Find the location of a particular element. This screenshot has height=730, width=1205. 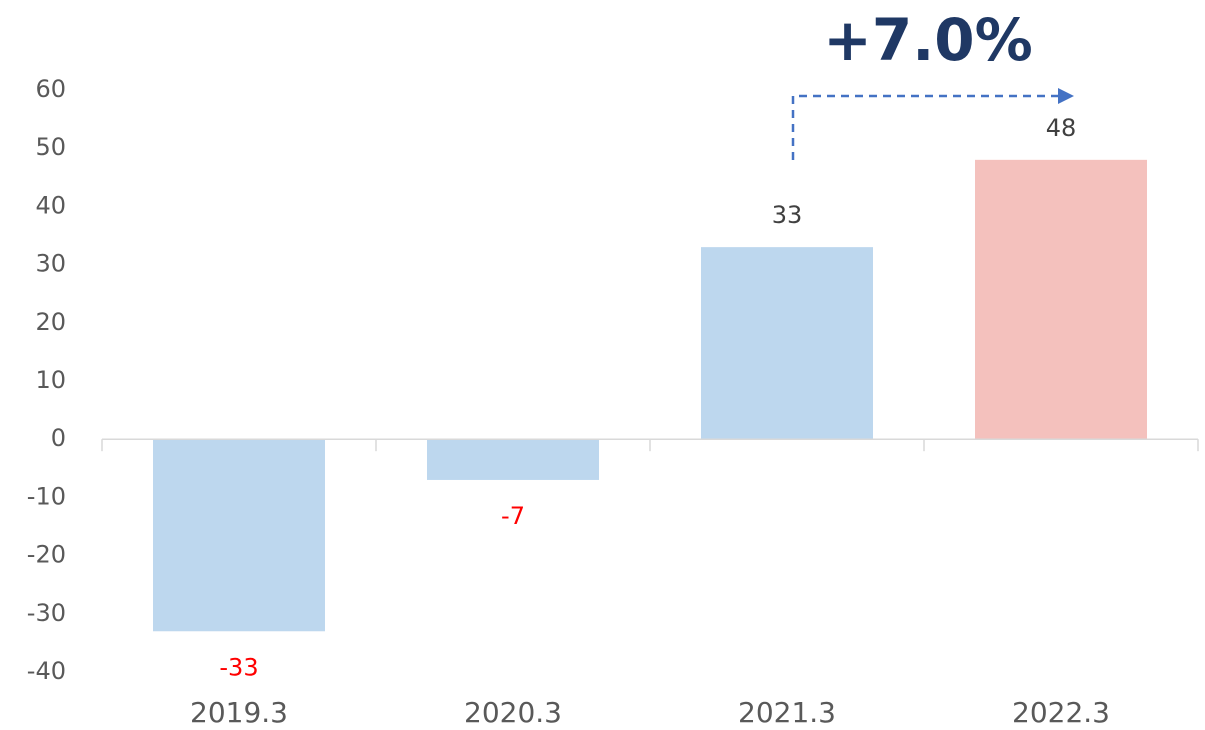

y-tick-label: -10 is located at coordinates (46, 496).